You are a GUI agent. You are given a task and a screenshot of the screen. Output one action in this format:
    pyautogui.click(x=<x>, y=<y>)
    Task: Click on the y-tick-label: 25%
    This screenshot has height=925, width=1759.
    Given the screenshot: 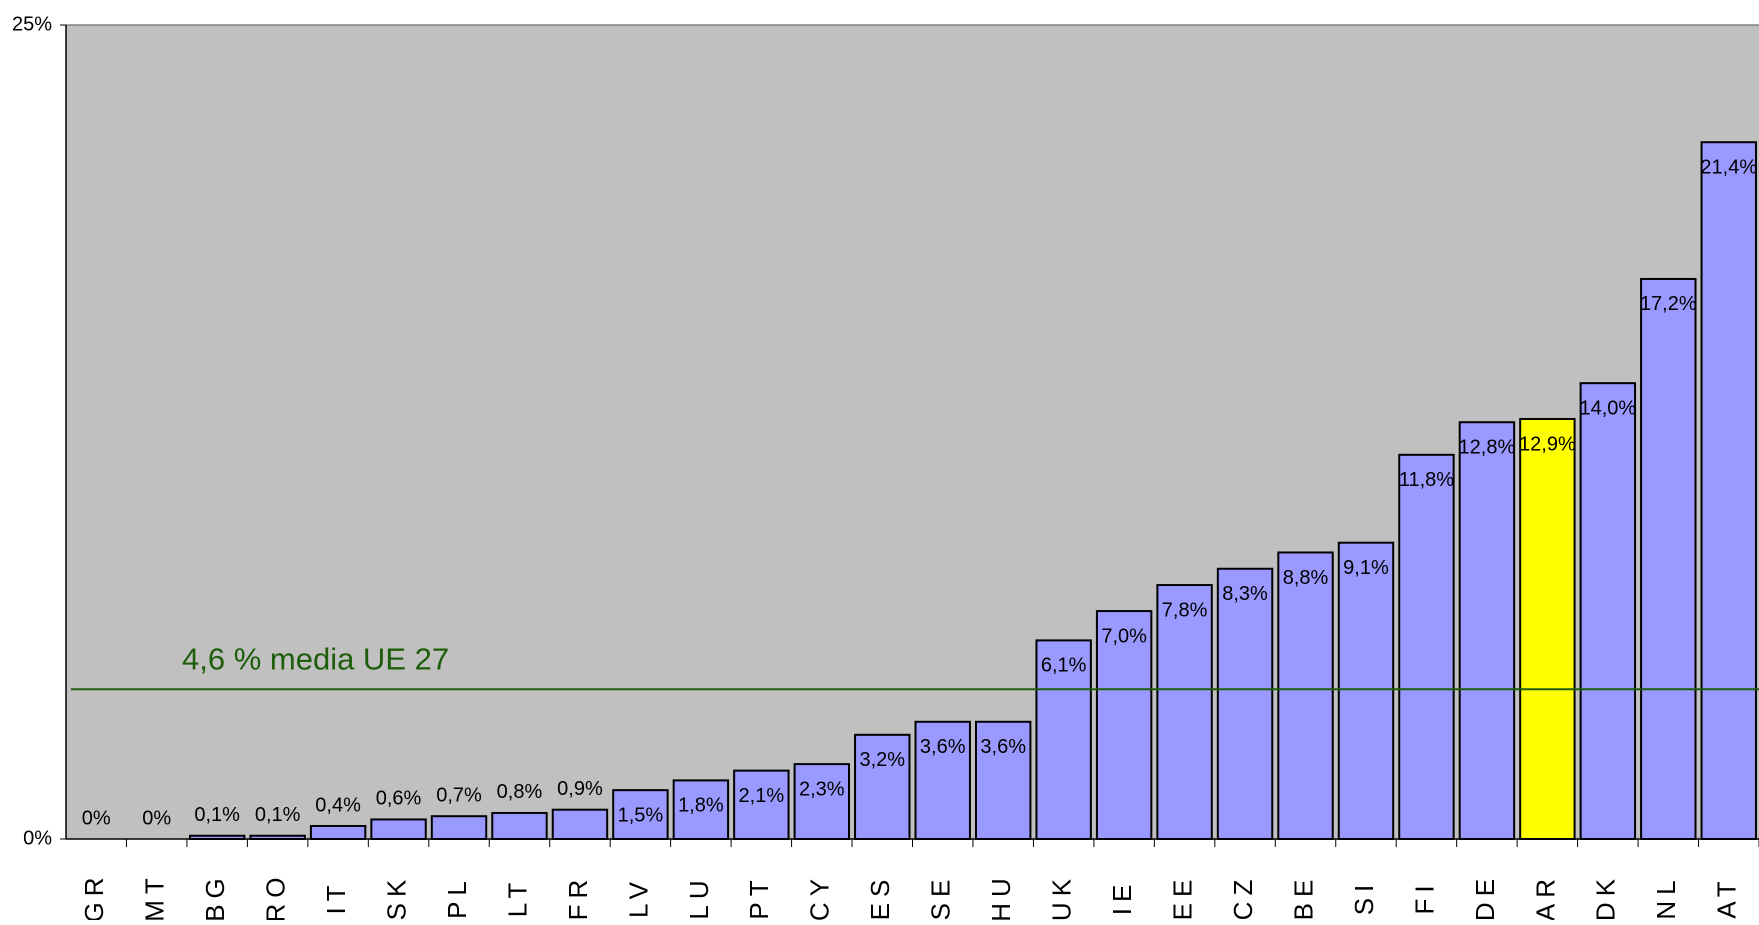 What is the action you would take?
    pyautogui.click(x=32, y=24)
    